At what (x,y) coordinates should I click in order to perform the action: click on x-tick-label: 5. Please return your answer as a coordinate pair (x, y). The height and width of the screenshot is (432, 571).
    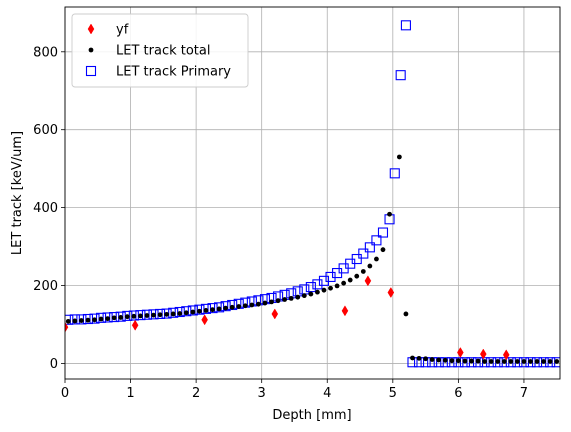
    Looking at the image, I should click on (393, 393).